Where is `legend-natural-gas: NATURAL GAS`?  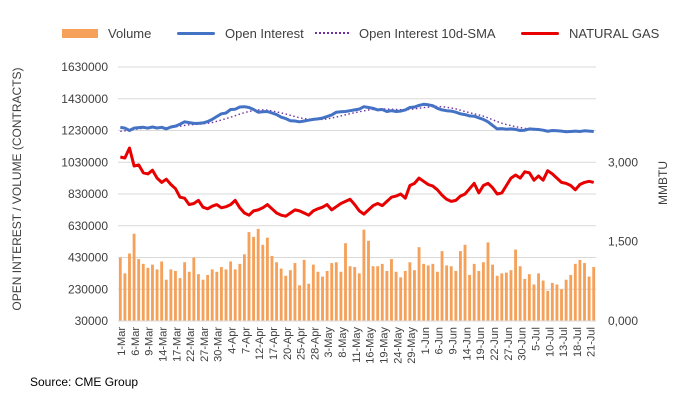 legend-natural-gas: NATURAL GAS is located at coordinates (590, 33).